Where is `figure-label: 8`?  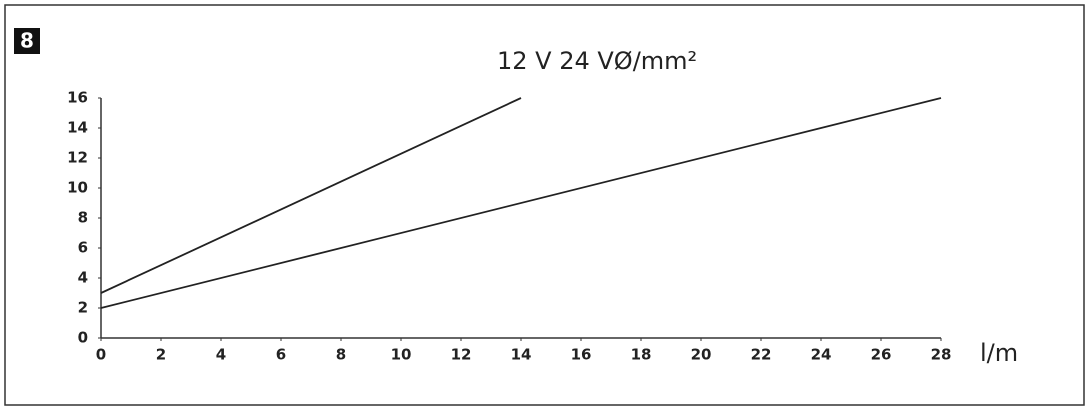
figure-label: 8 is located at coordinates (27, 41).